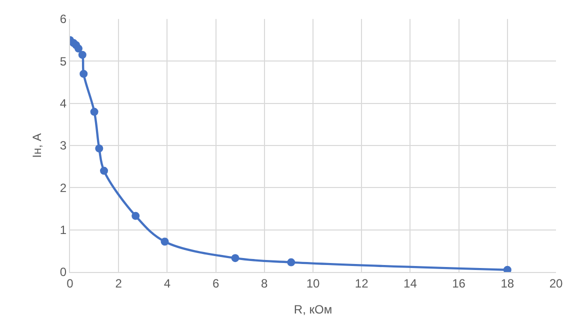  What do you see at coordinates (507, 283) in the screenshot?
I see `x-tick-label: 18` at bounding box center [507, 283].